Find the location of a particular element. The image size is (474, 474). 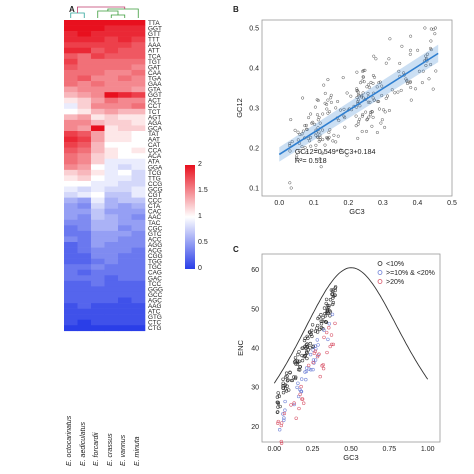

regression-line is located at coordinates (358, 104).